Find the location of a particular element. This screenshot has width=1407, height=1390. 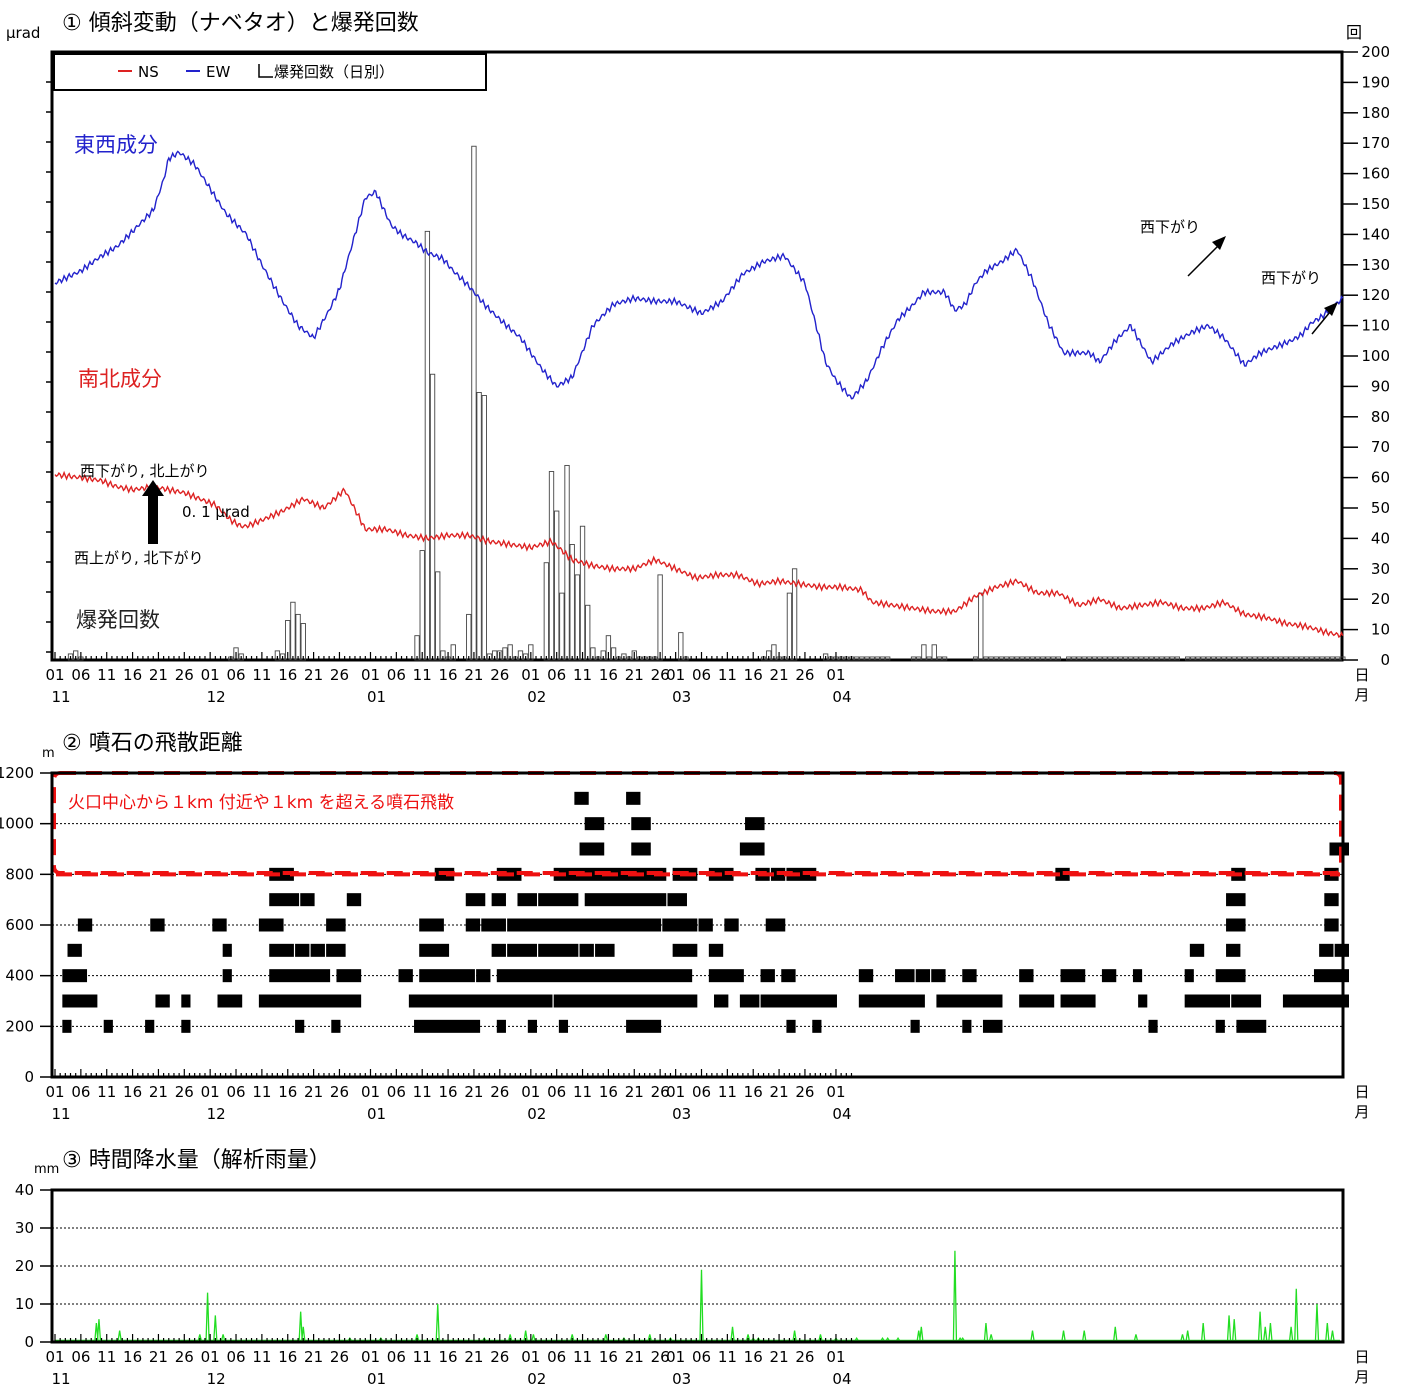

p2-day-unit: 日 is located at coordinates (1361, 1092).